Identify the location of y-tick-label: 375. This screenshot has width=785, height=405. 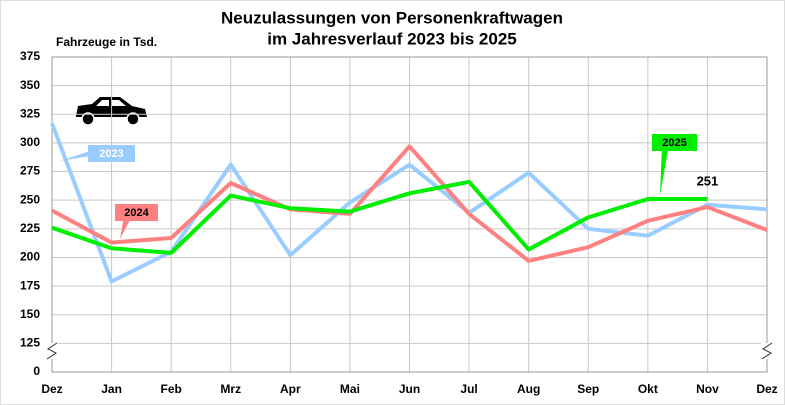
(30, 56).